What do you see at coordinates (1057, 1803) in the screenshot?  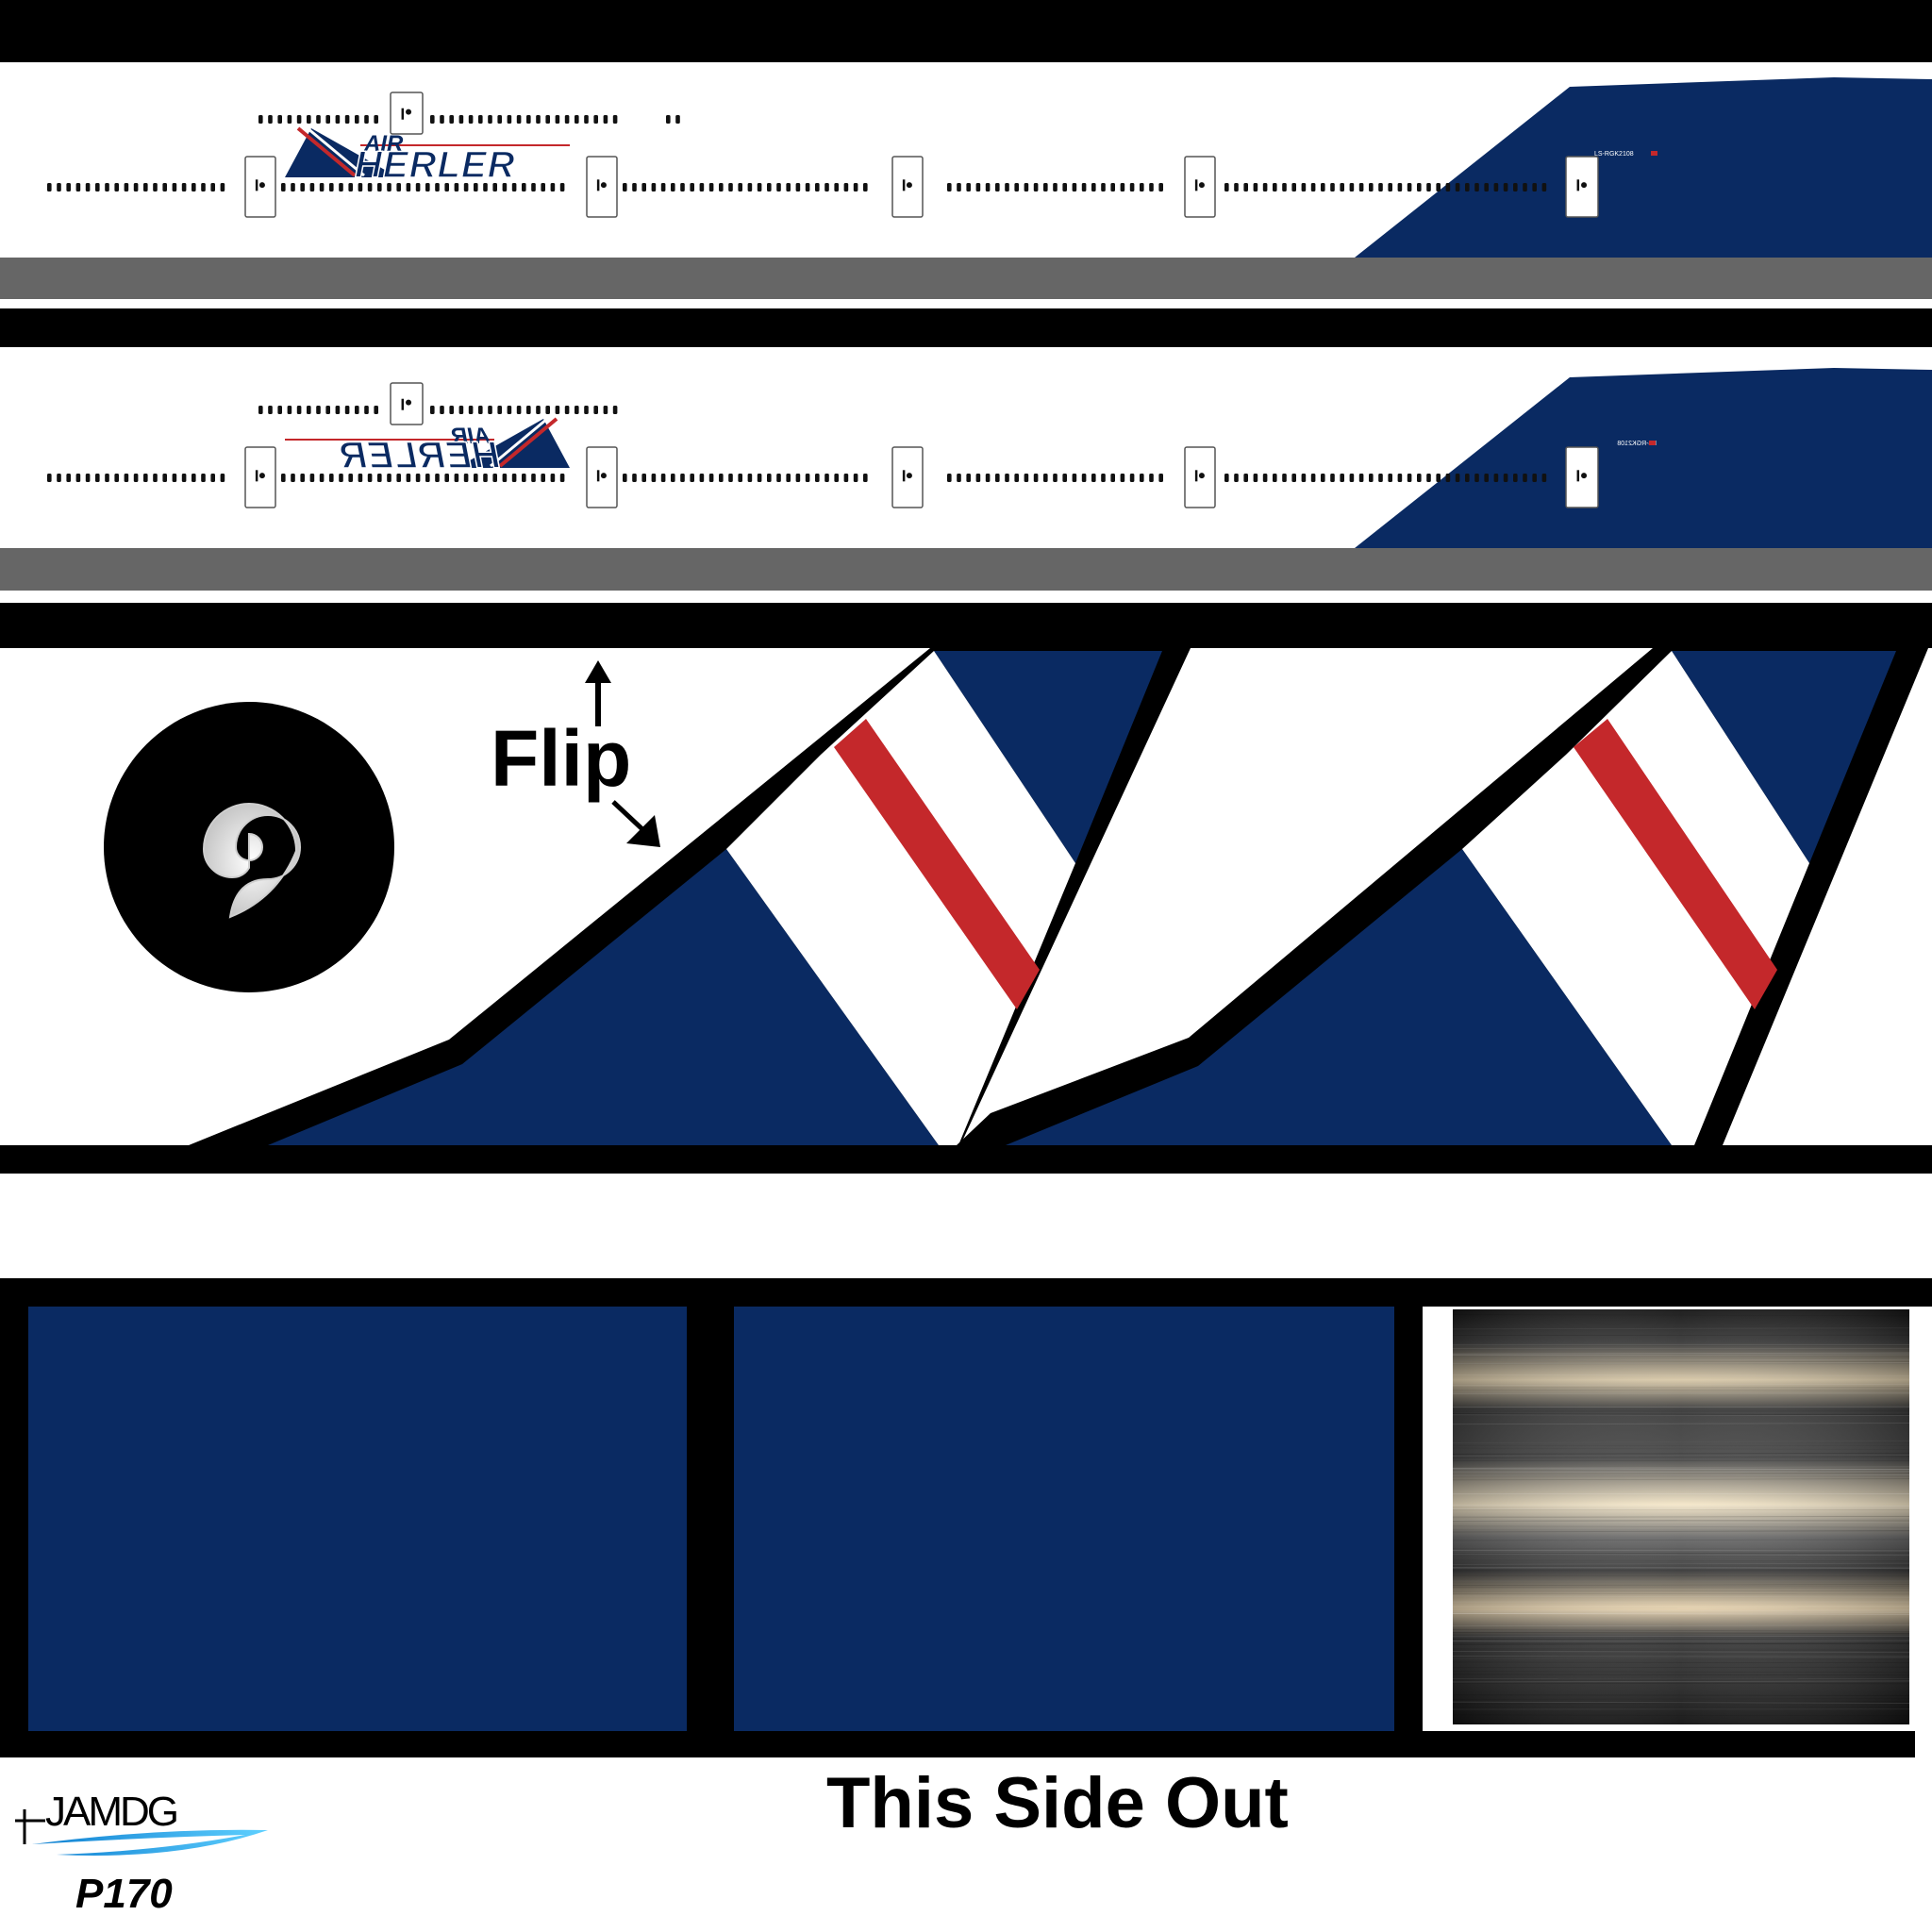 I see `this-side-out-label: This Side Out` at bounding box center [1057, 1803].